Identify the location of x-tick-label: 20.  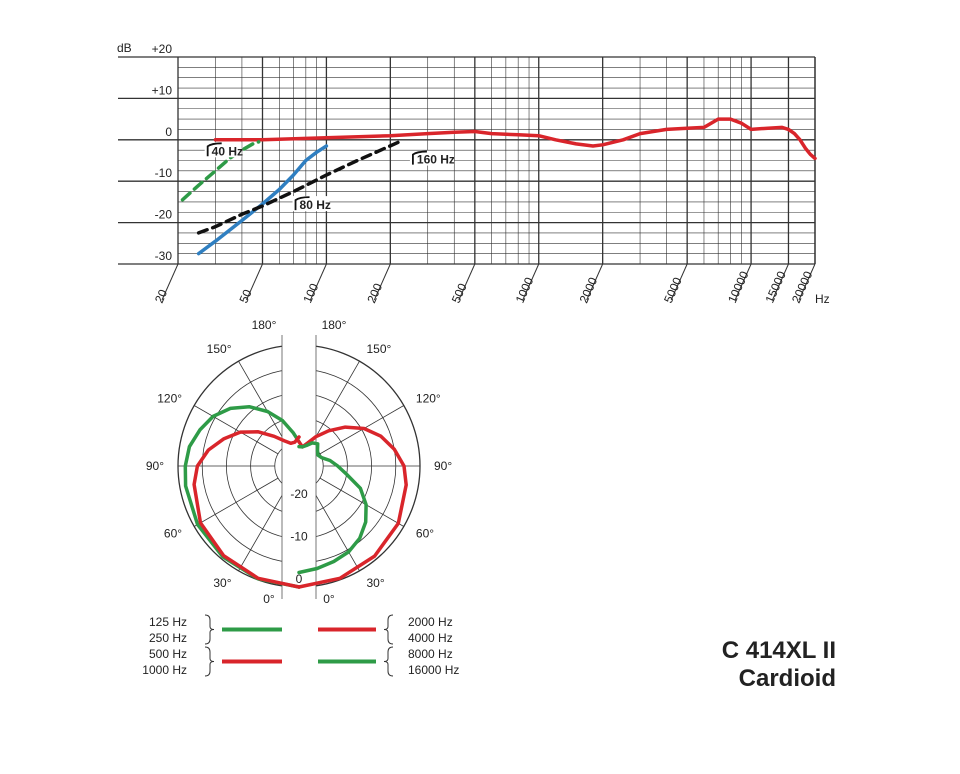
(161, 296).